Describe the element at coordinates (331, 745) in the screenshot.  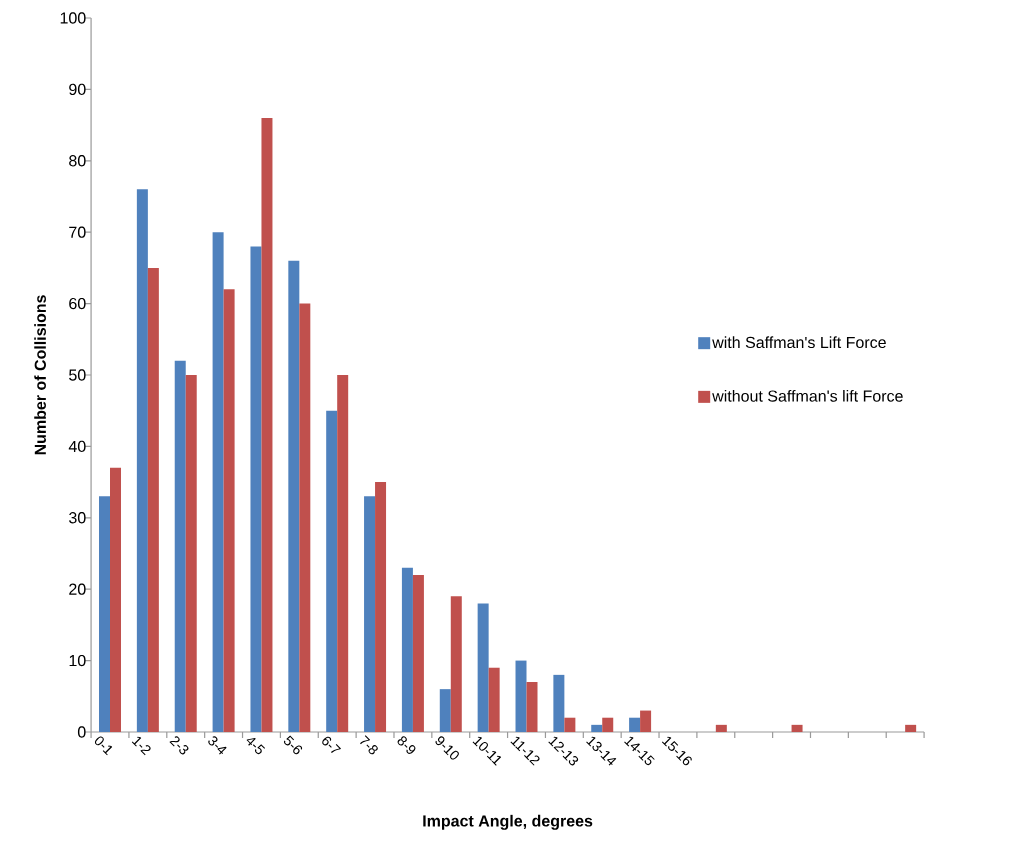
I see `x-tick-label: 6-7` at that location.